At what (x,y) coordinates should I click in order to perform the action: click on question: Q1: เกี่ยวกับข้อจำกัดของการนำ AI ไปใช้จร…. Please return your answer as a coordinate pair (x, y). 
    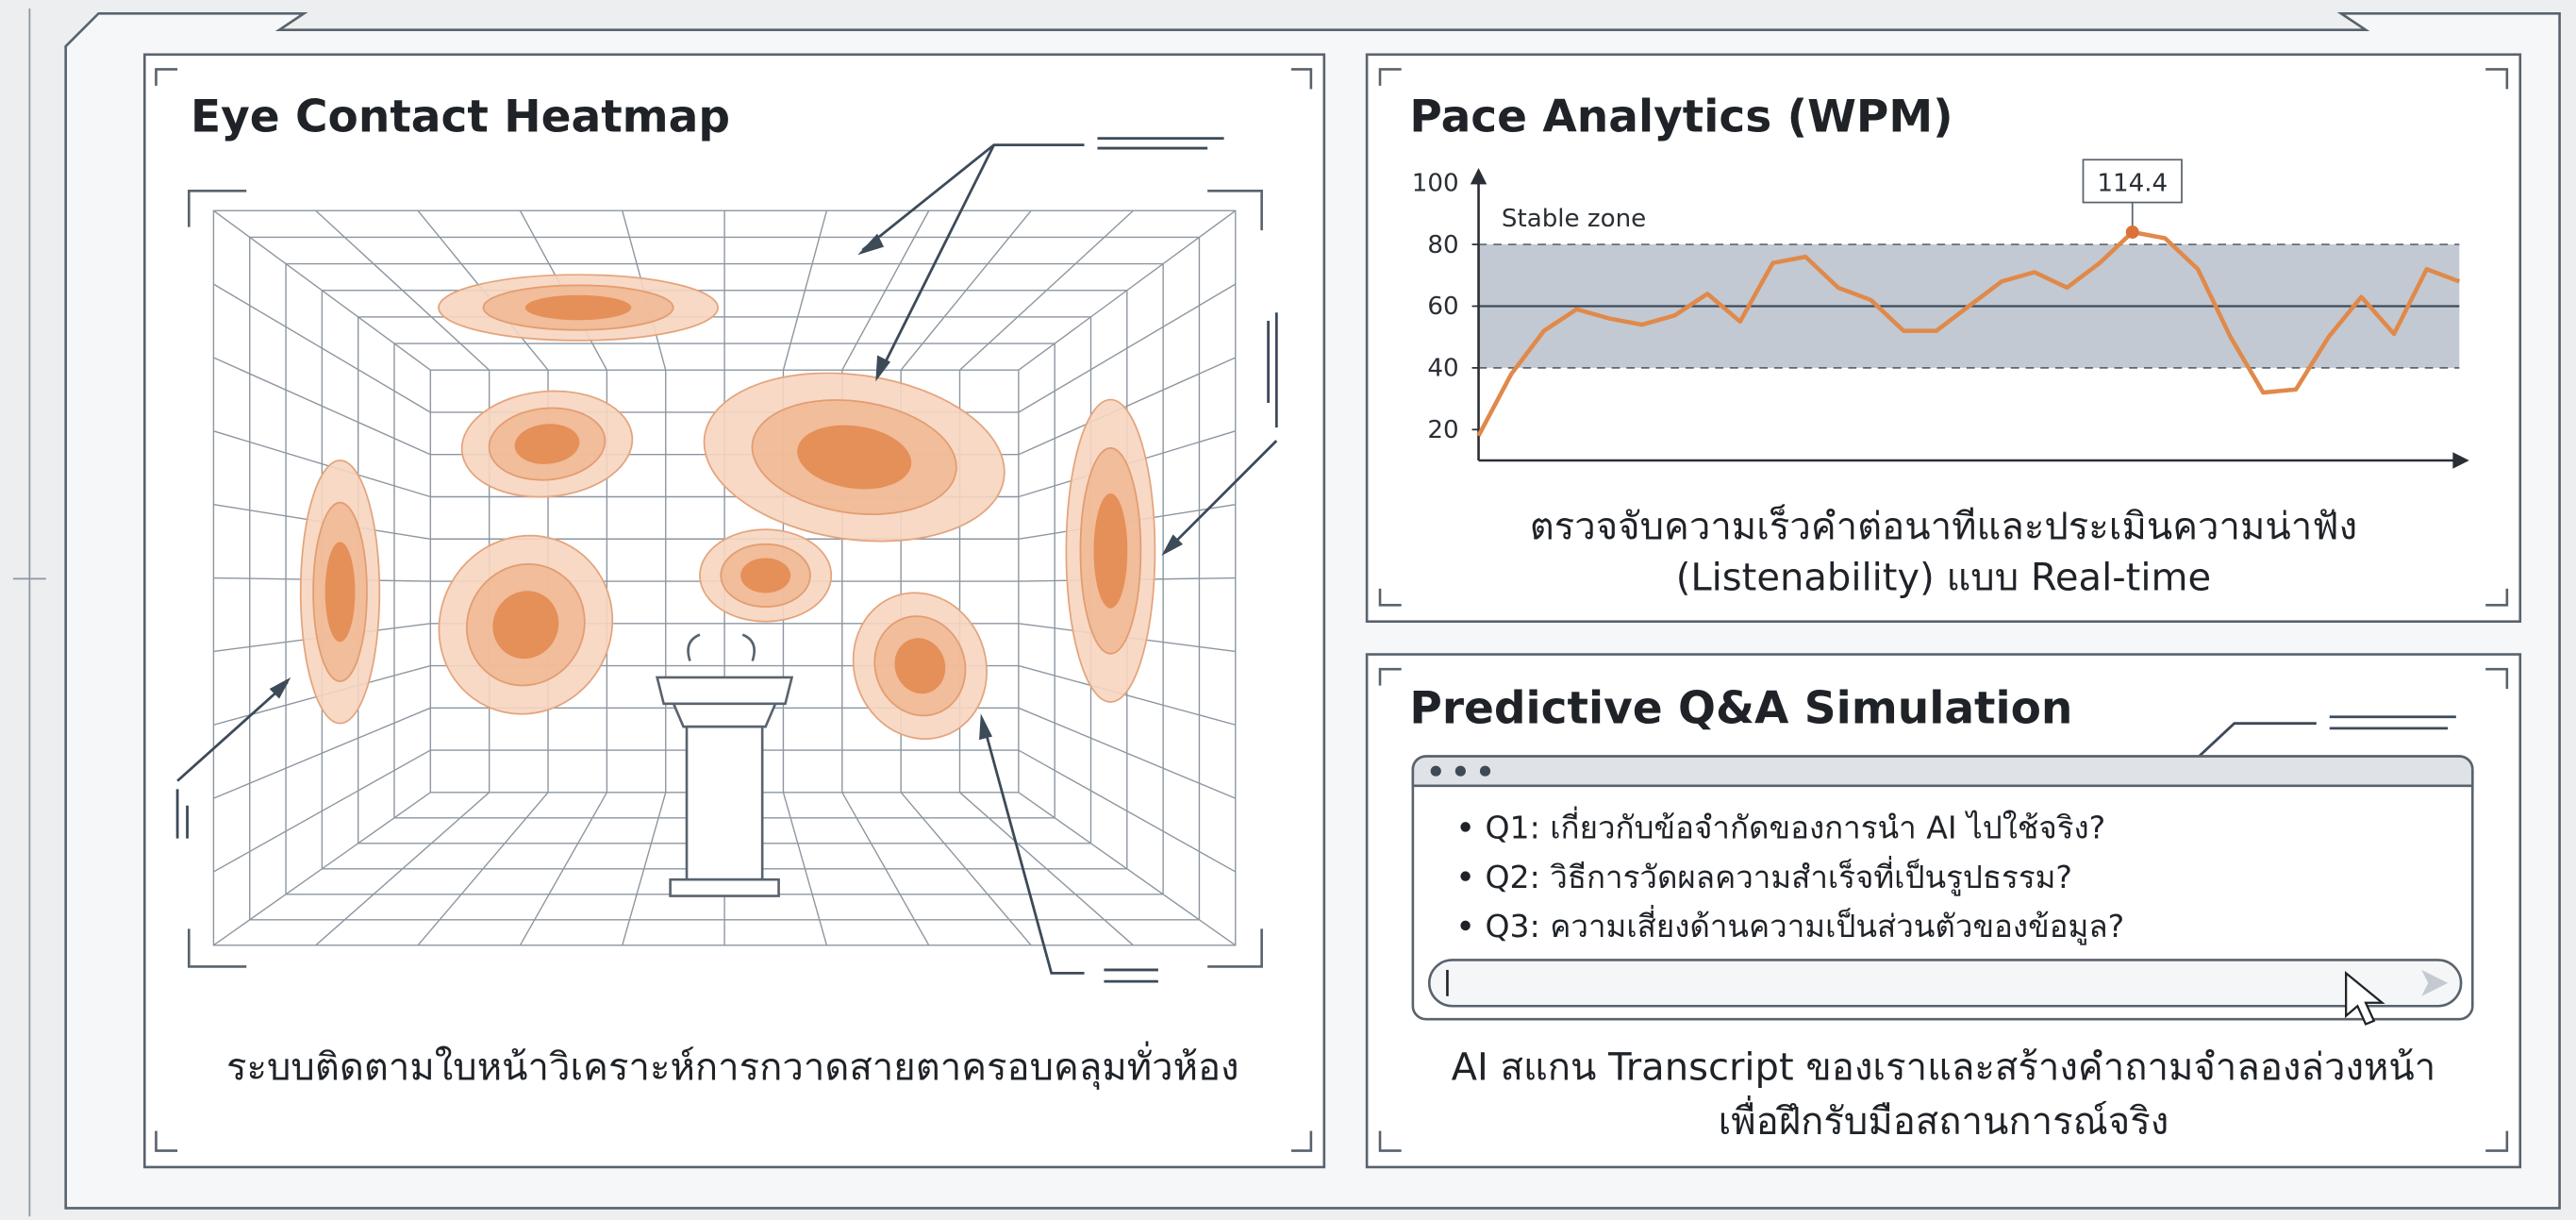
    Looking at the image, I should click on (1796, 826).